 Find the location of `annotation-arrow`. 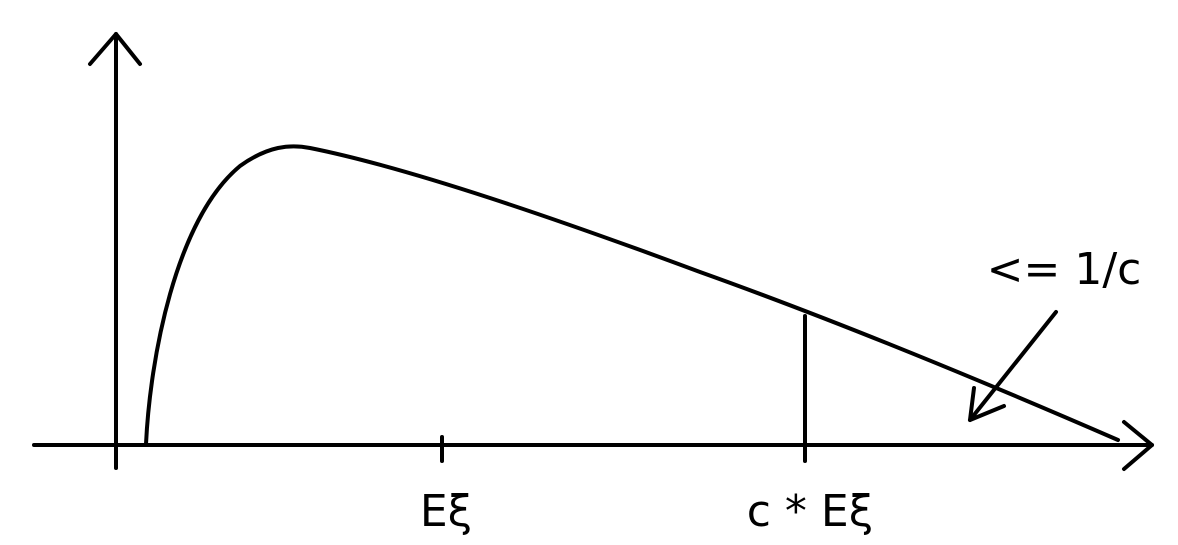

annotation-arrow is located at coordinates (1013, 366).